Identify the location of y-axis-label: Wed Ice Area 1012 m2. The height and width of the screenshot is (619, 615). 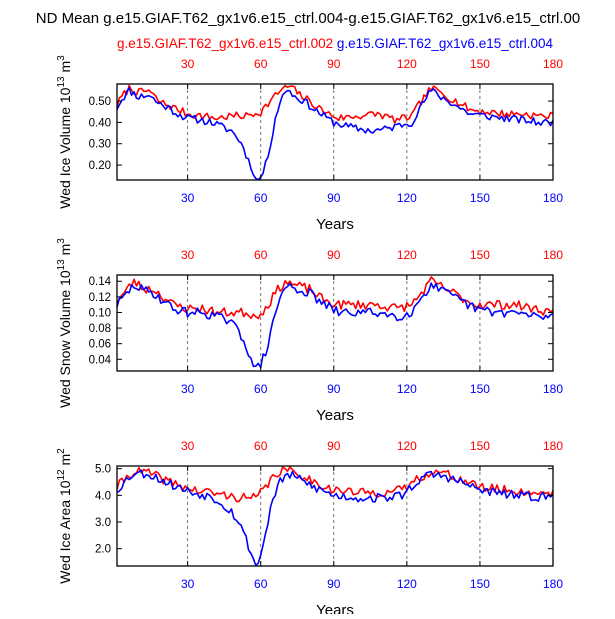
(64, 516).